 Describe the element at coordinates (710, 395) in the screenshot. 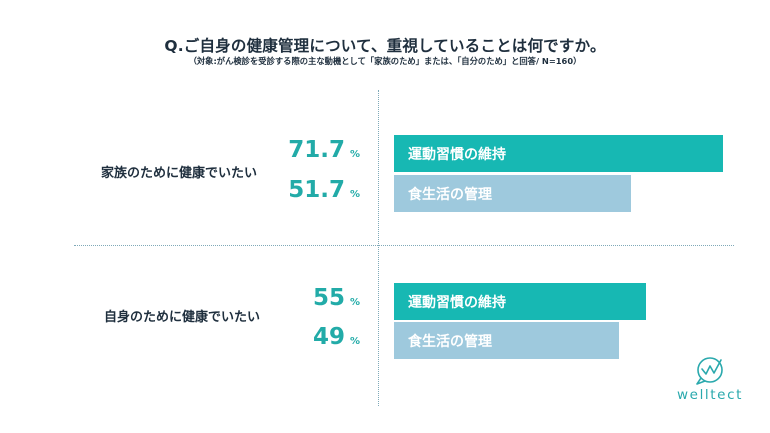

I see `welltect-logo-text: welltect` at that location.